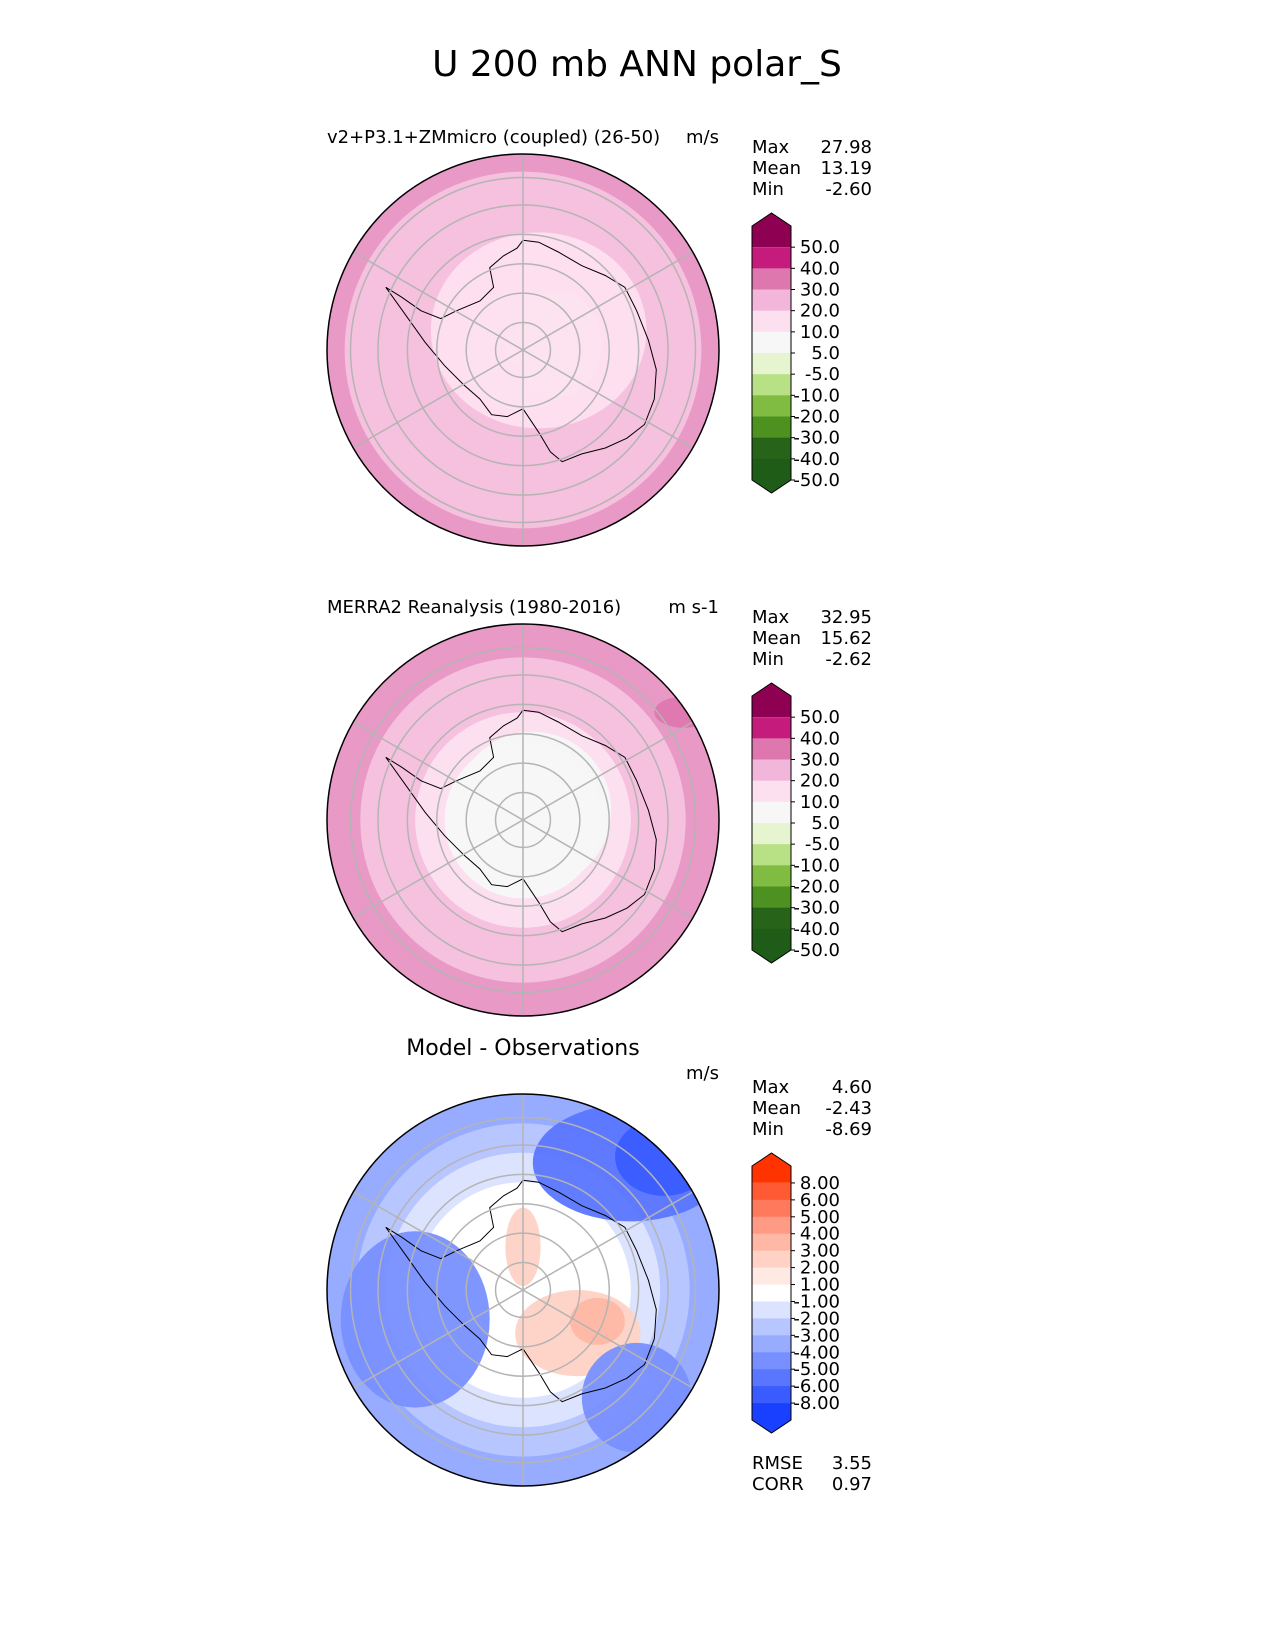  Describe the element at coordinates (820, 1200) in the screenshot. I see `colorbar-tick-label: 6.00` at that location.